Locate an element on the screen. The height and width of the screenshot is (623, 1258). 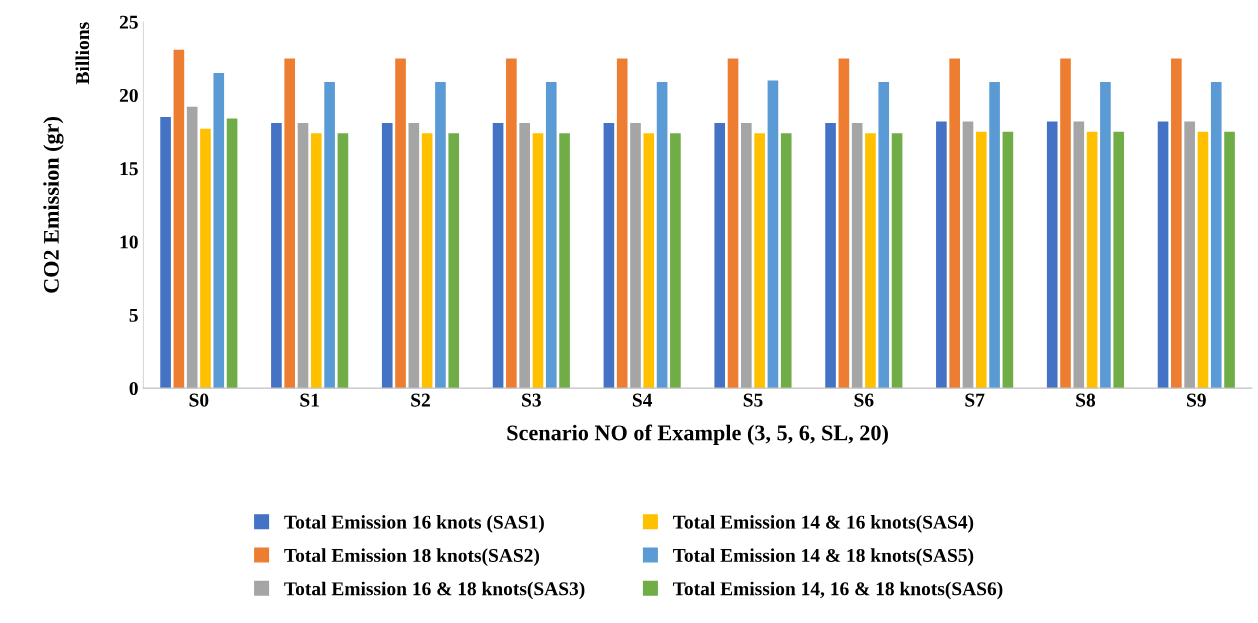
y-axis-title: CO2 Emission (gr) is located at coordinates (53, 205).